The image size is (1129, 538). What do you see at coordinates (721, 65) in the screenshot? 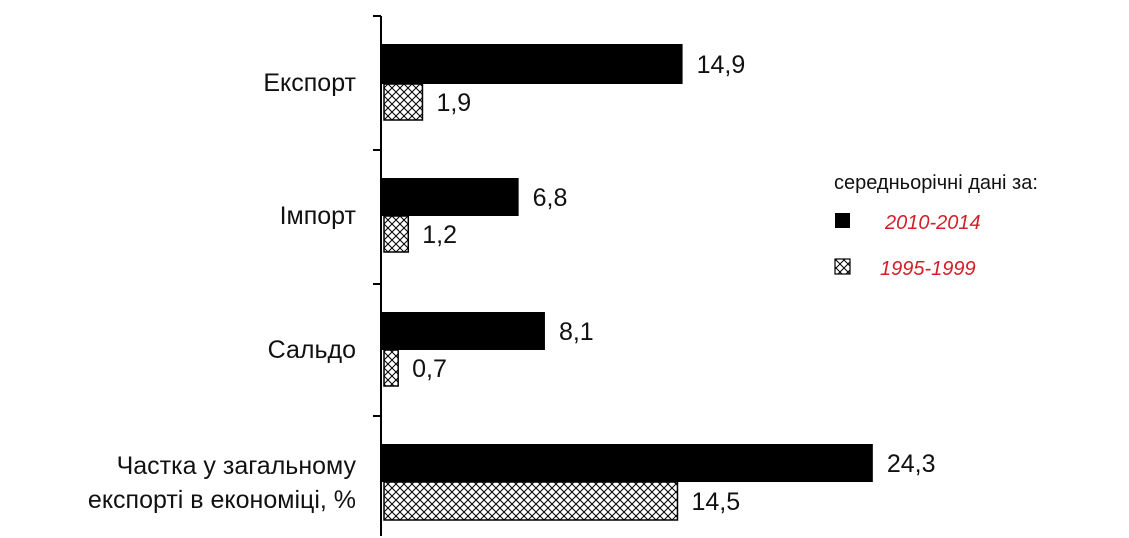
I see `value-label: 14,9` at bounding box center [721, 65].